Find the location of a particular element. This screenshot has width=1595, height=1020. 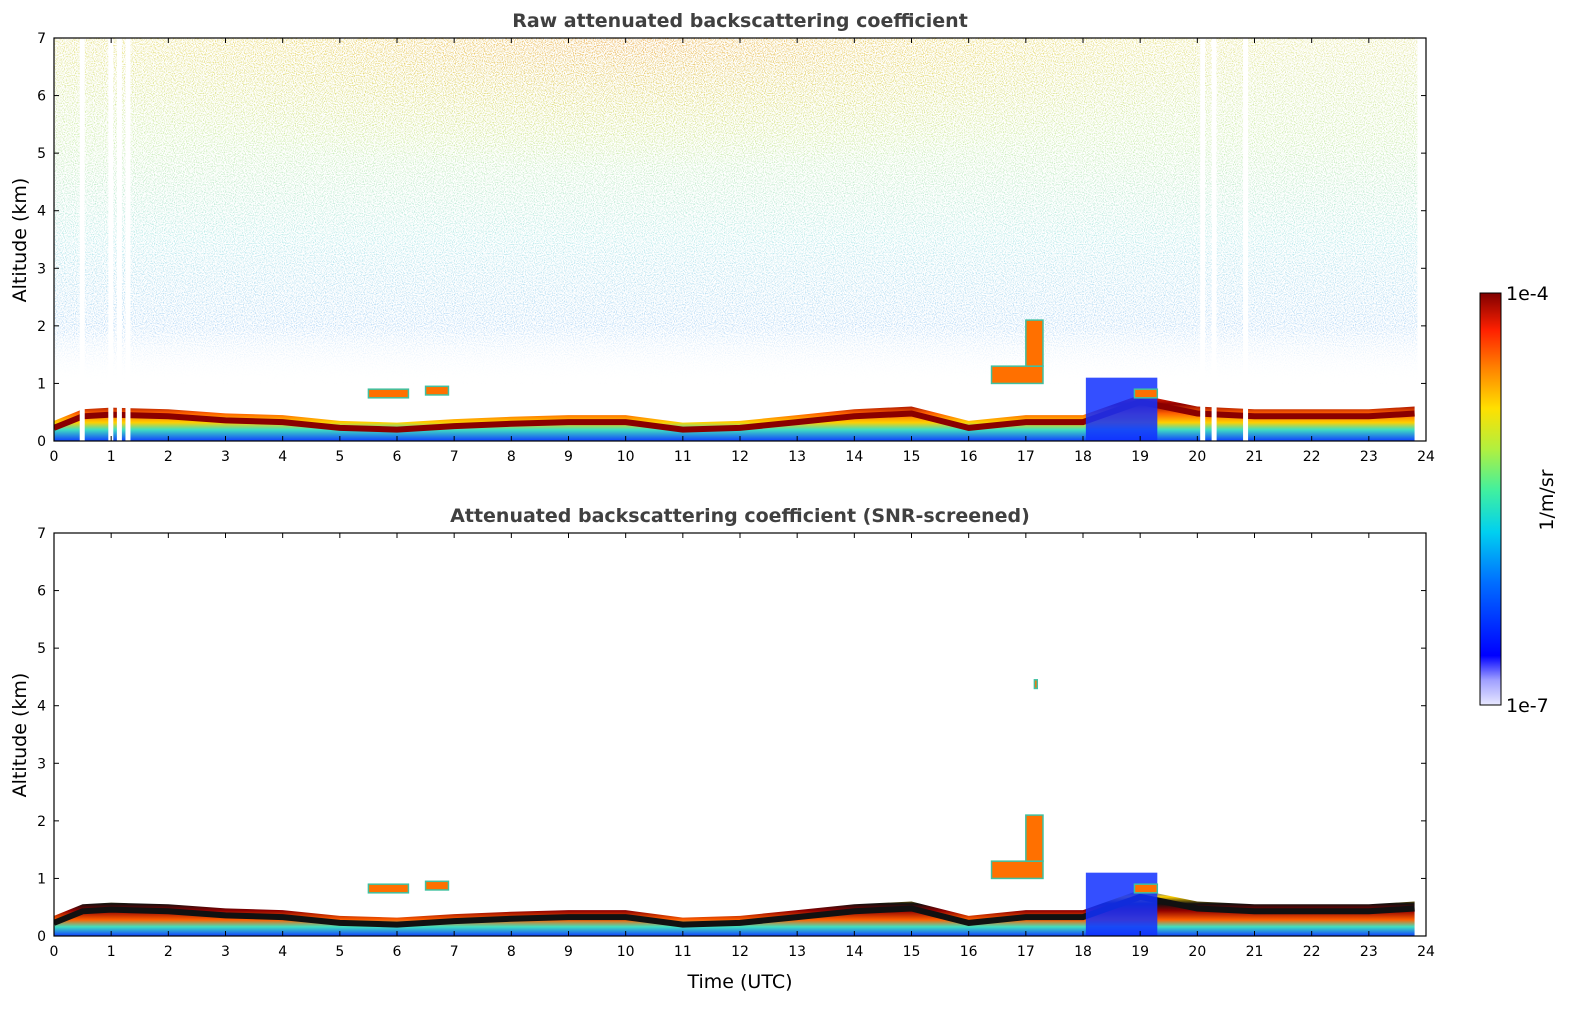

panel-raw-ylabel: Altitude (km) is located at coordinates (20, 240).